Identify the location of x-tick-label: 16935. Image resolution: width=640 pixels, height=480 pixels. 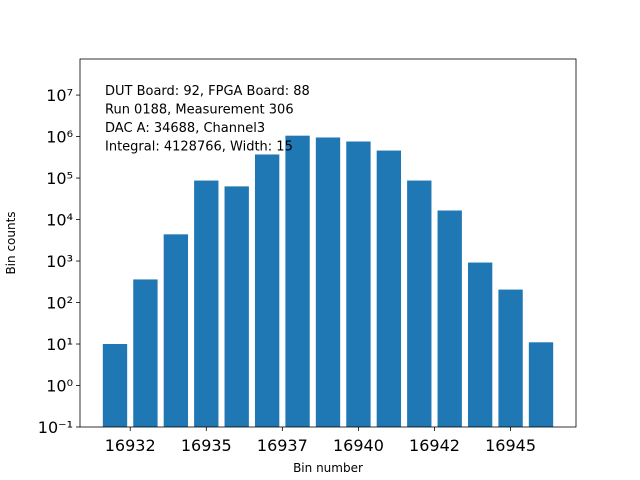
(206, 445).